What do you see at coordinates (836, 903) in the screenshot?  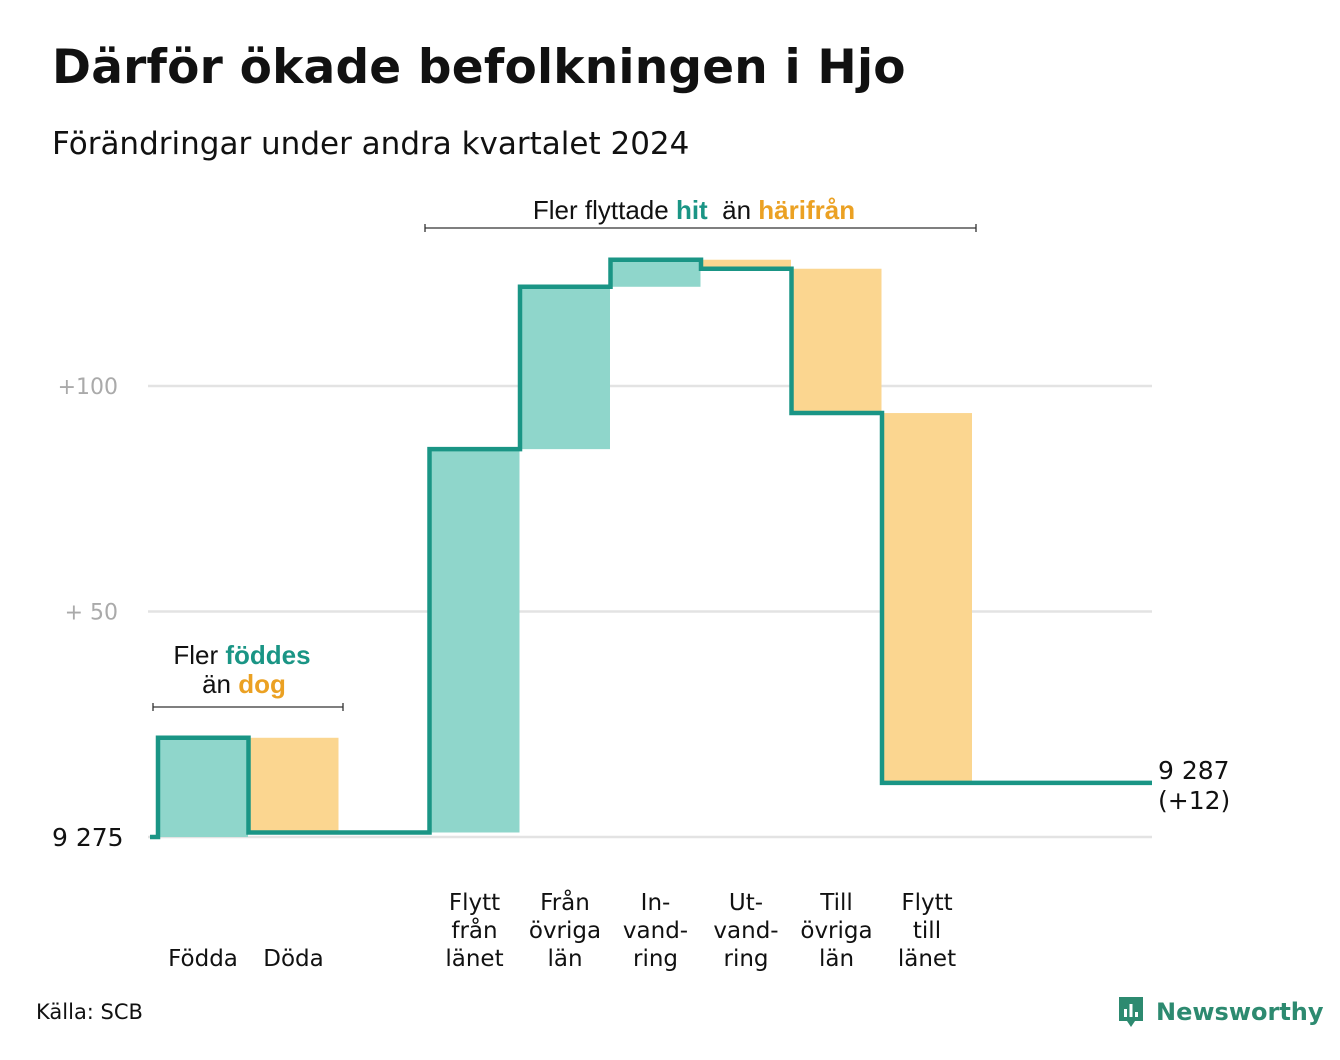 I see `category-label: Till` at bounding box center [836, 903].